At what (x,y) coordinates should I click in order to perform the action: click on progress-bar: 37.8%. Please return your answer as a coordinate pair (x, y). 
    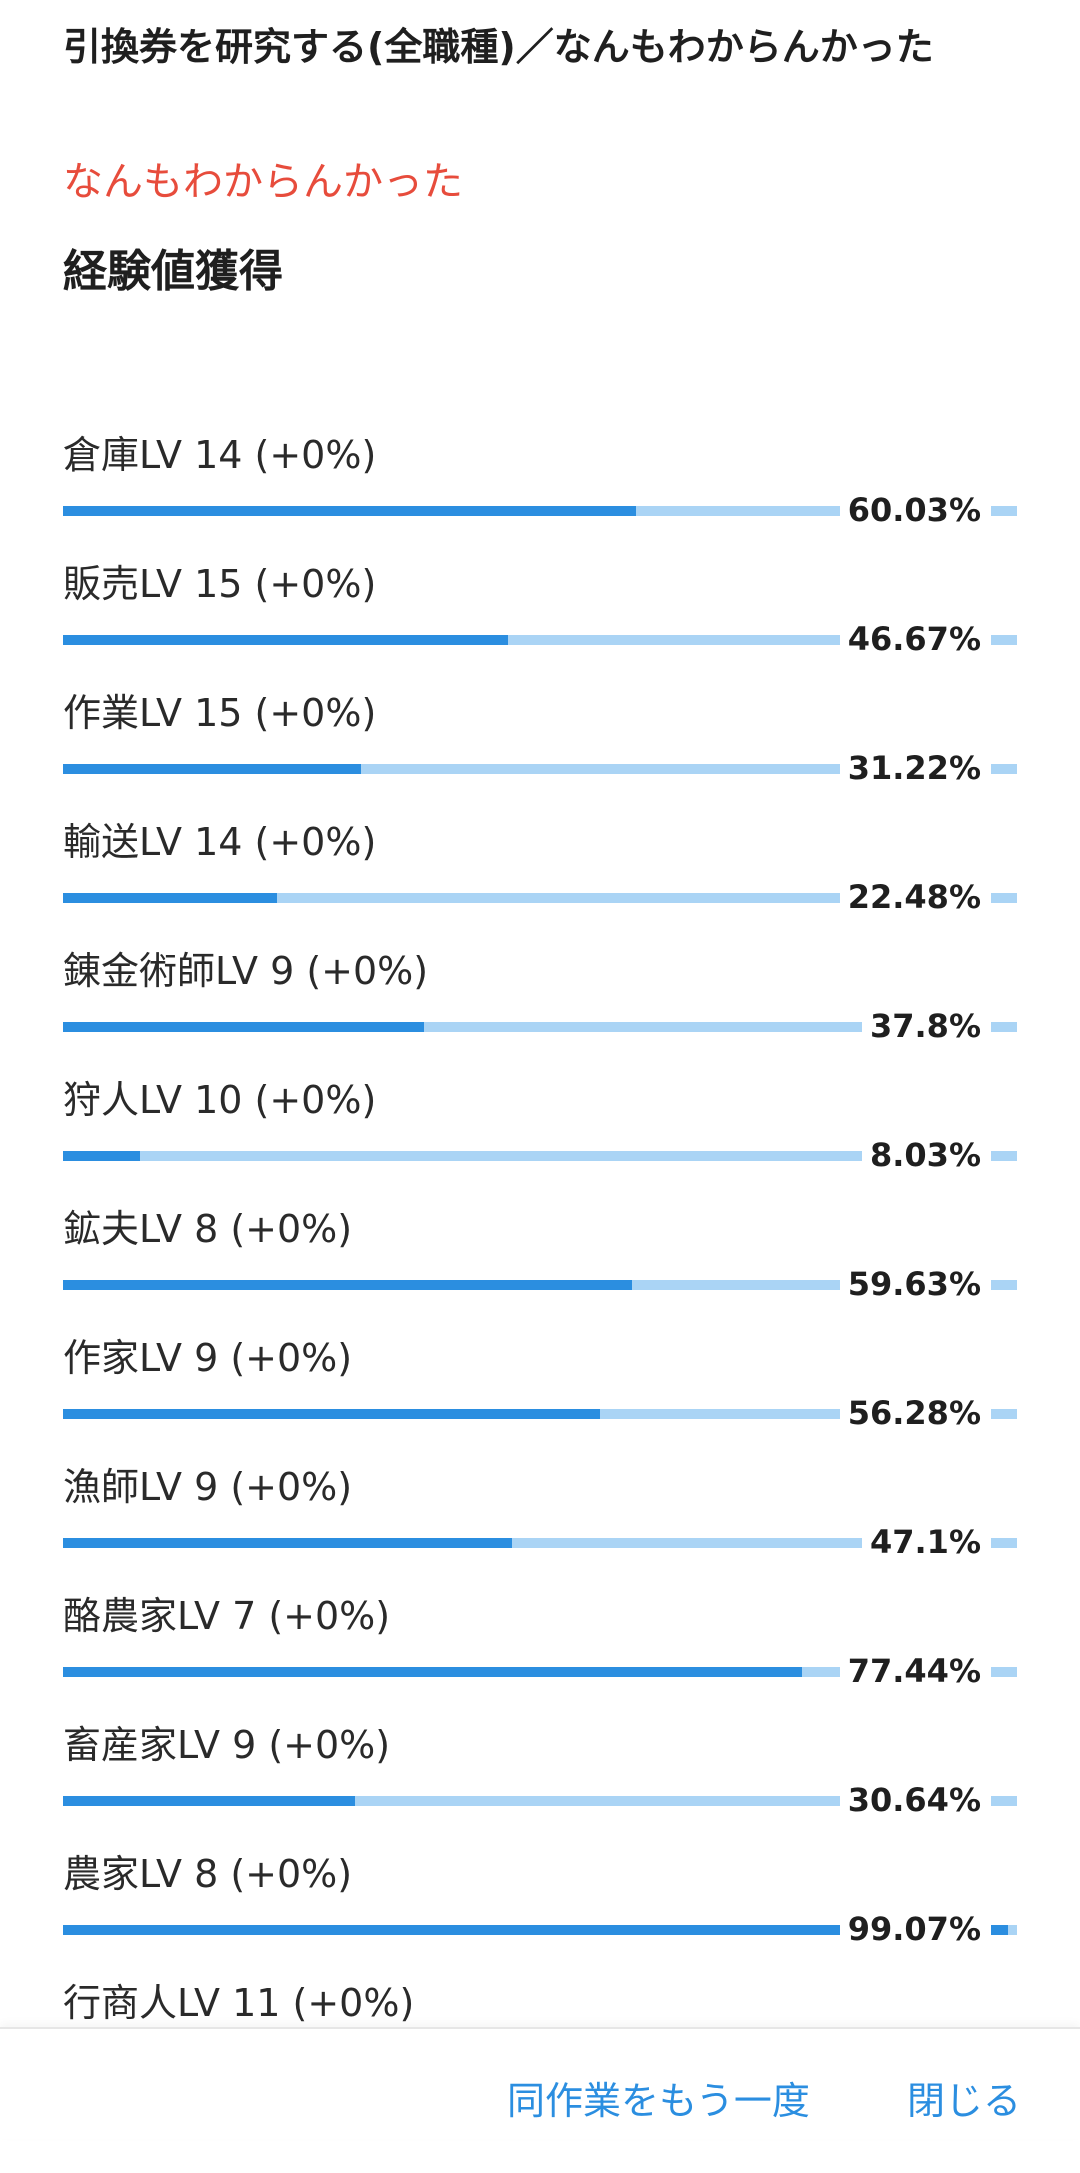
    Looking at the image, I should click on (540, 1026).